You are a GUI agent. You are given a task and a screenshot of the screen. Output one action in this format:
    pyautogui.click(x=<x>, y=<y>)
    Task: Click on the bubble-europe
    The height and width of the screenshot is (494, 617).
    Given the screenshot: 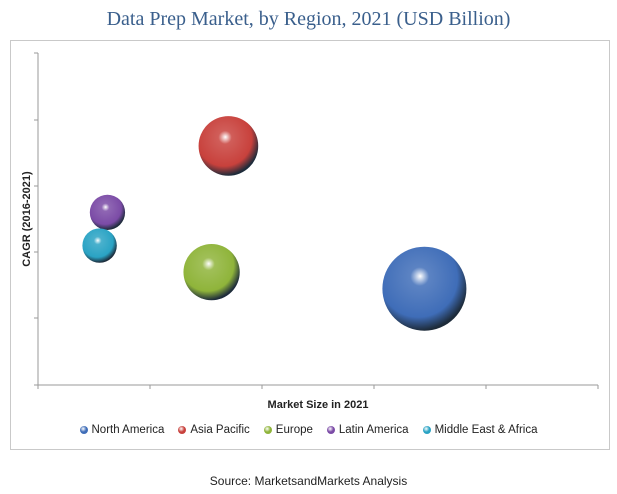 What is the action you would take?
    pyautogui.click(x=211, y=272)
    